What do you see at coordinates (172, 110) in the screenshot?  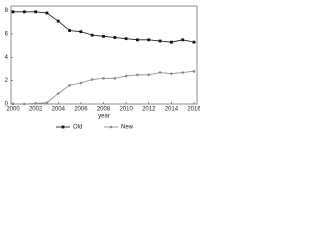 I see `x-tick-label: 2014` at bounding box center [172, 110].